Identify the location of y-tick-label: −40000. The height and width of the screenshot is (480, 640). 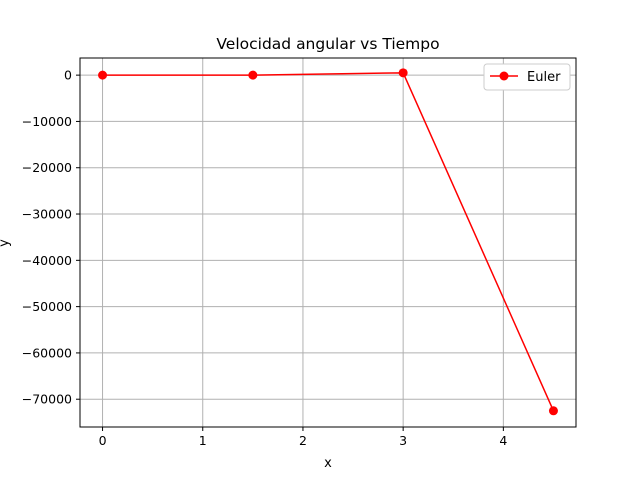
(47, 260).